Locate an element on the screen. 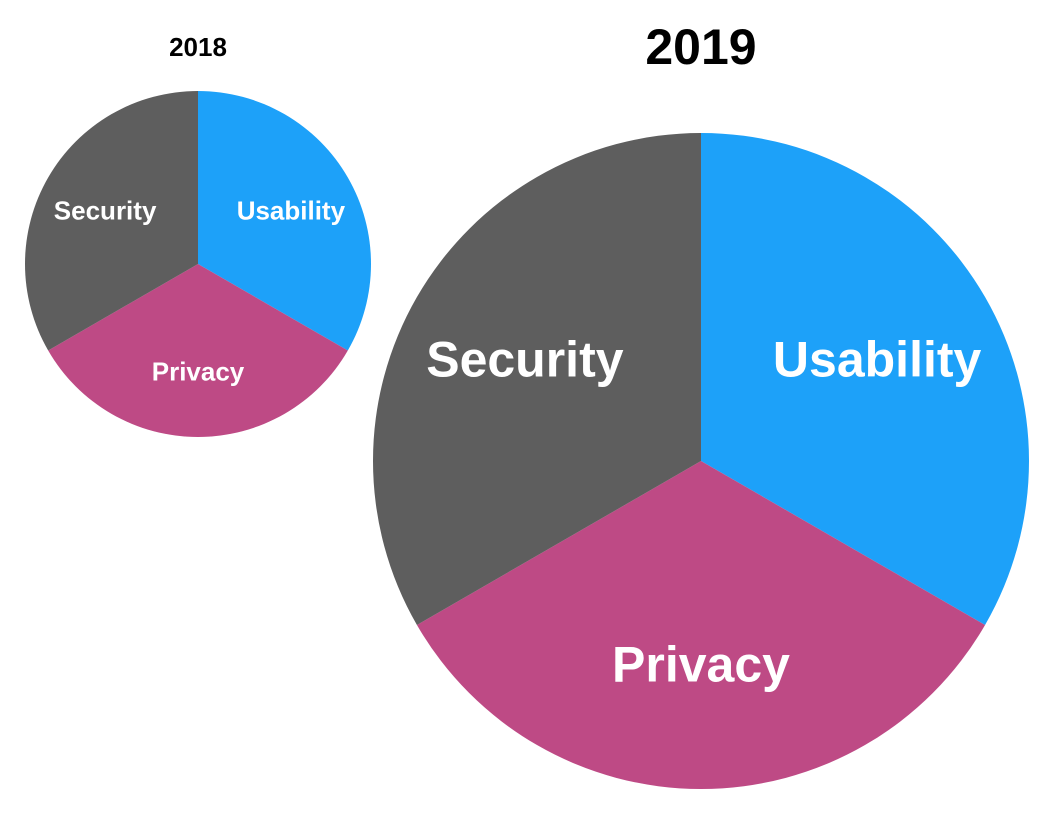 Image resolution: width=1056 pixels, height=822 pixels. pie-slice-security is located at coordinates (112, 221).